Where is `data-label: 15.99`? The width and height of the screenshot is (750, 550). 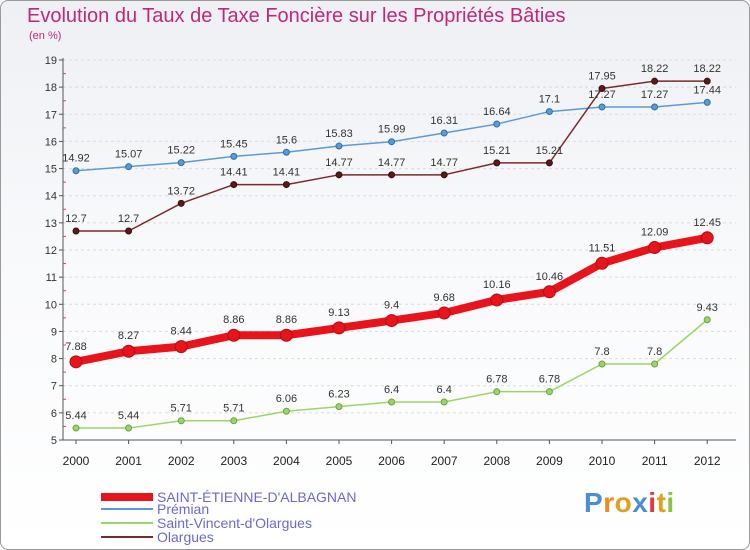 data-label: 15.99 is located at coordinates (392, 130).